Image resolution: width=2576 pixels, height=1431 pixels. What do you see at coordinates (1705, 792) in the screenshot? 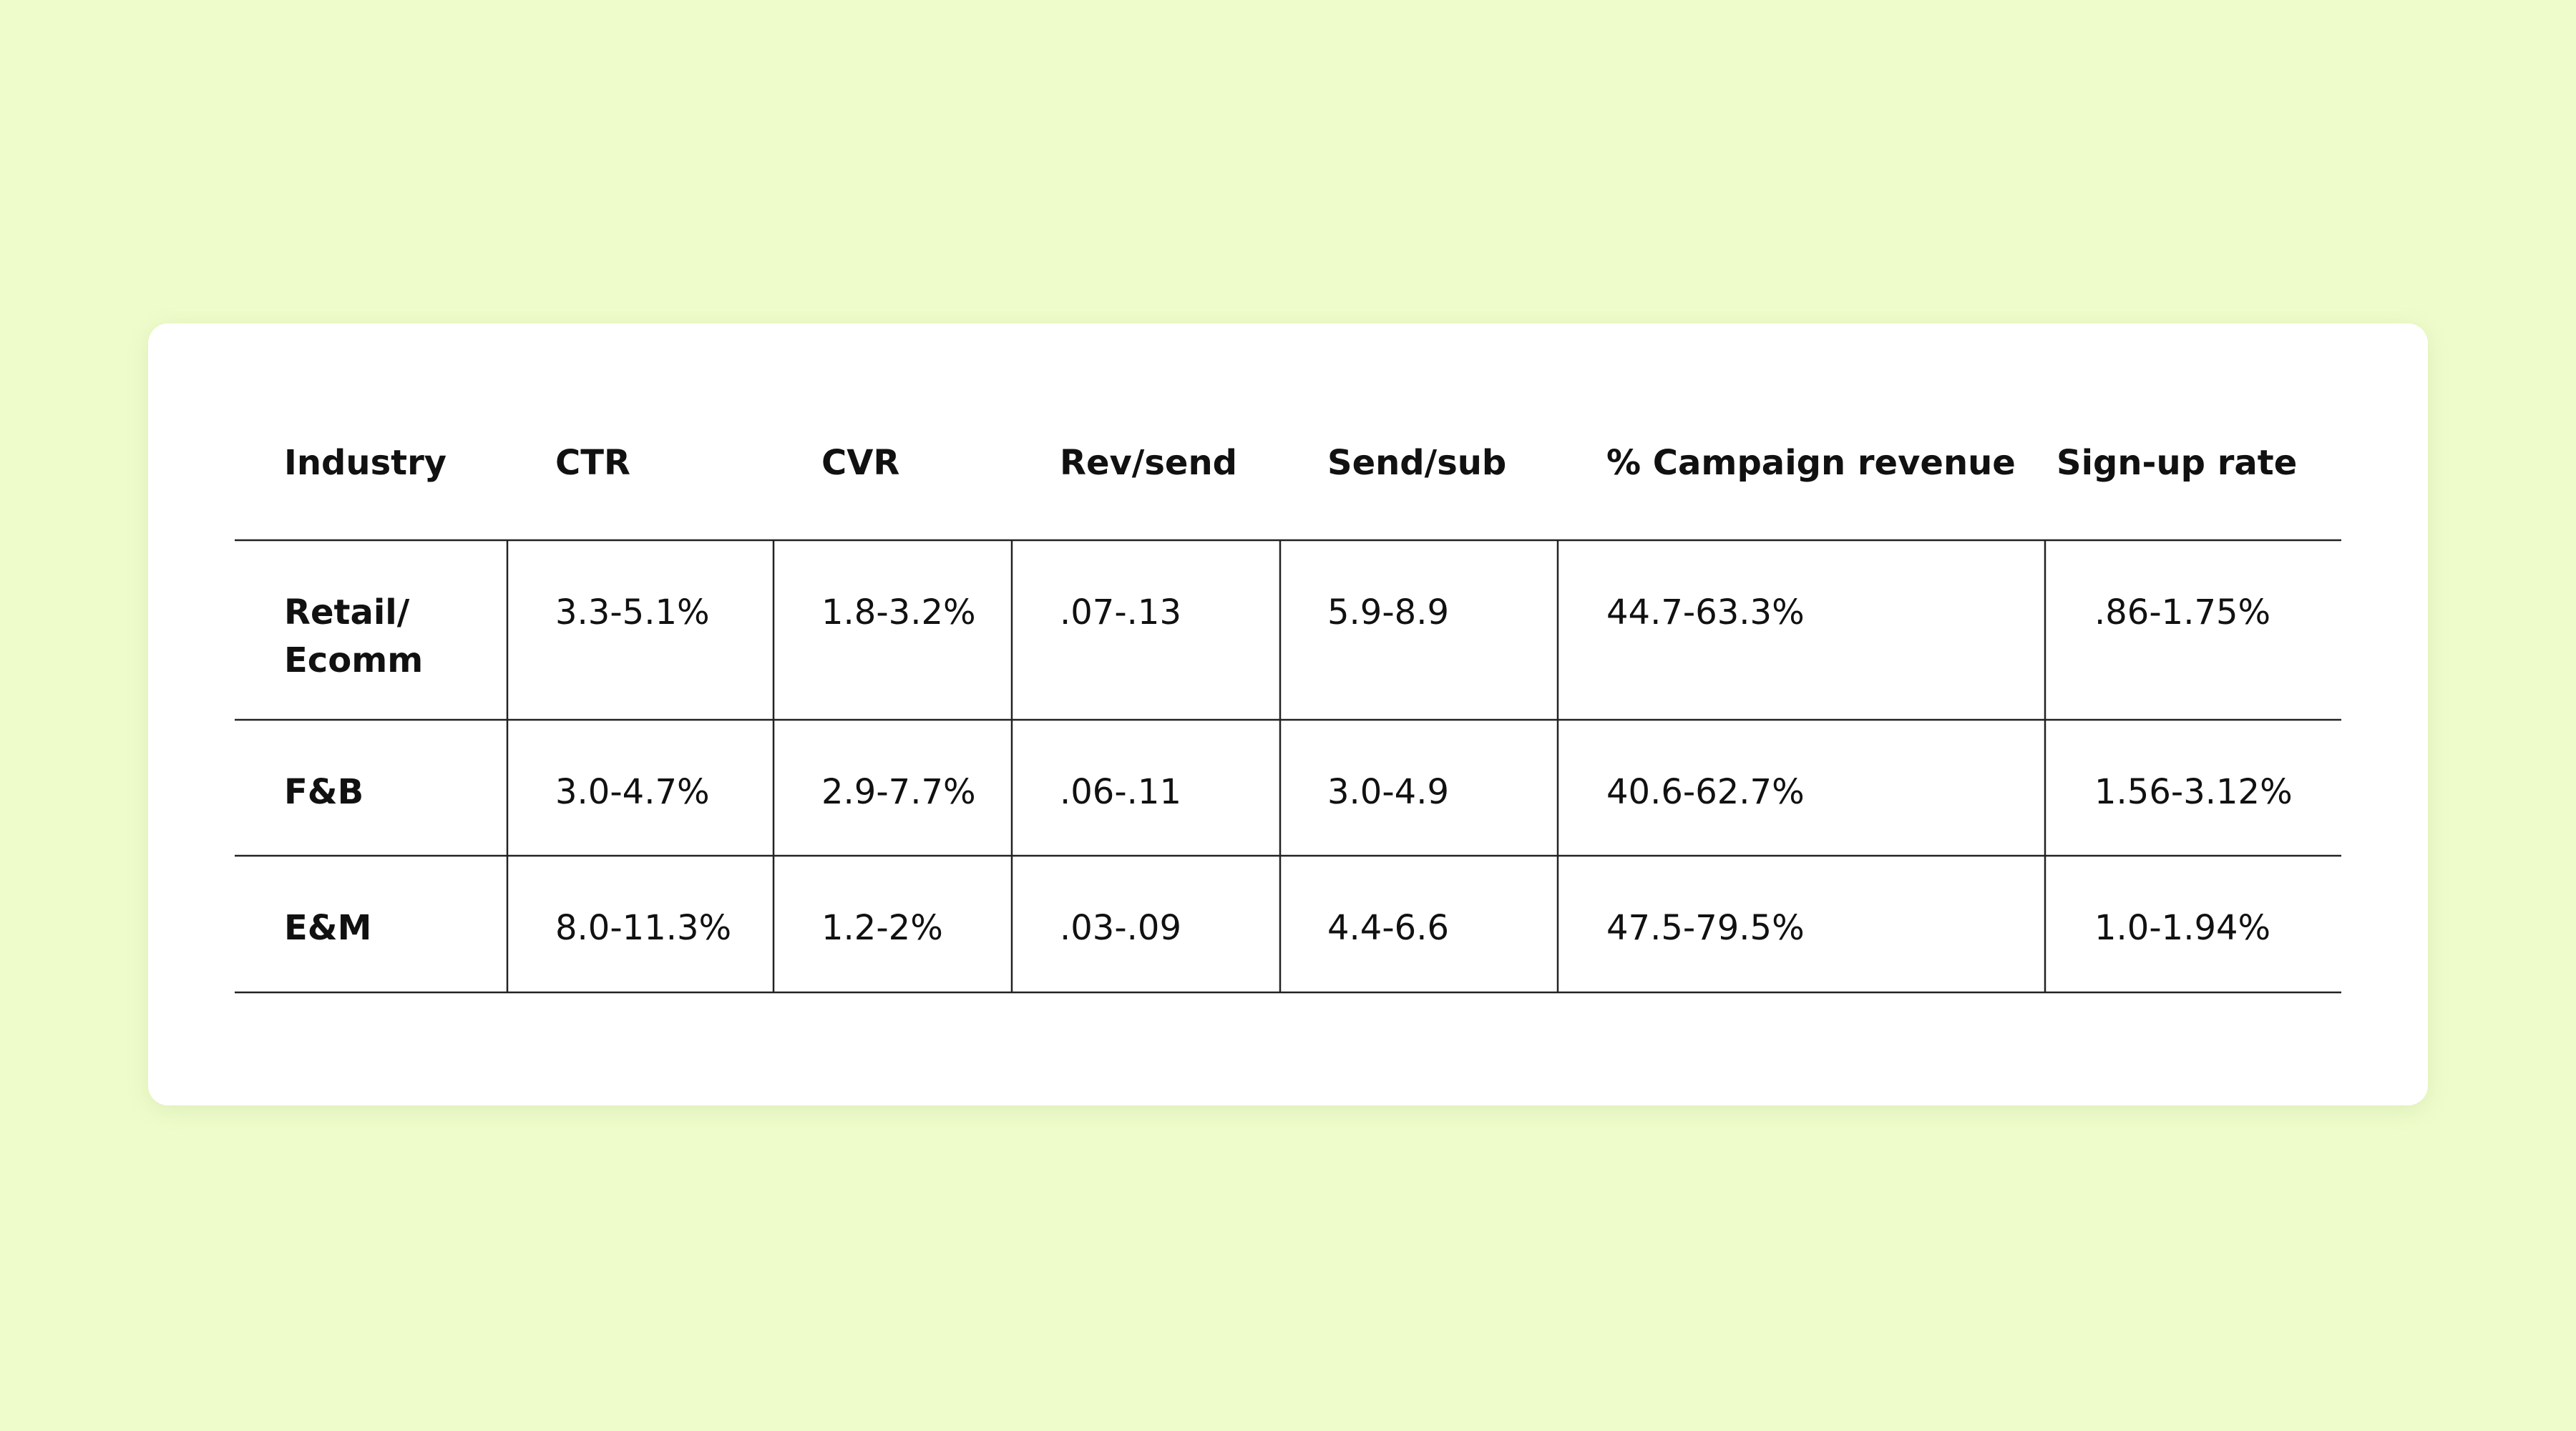
I see `table-cell: 40.6-62.7%` at bounding box center [1705, 792].